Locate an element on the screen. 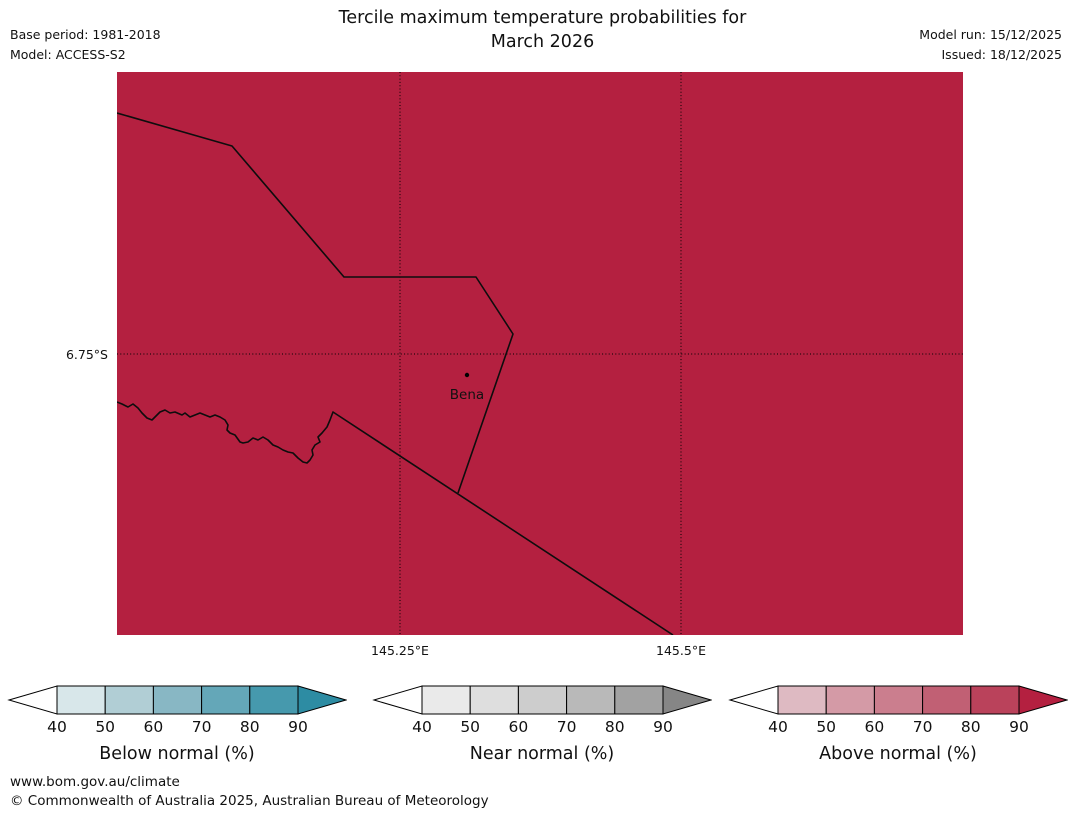  latitude-label: 6.75°S is located at coordinates (86, 354).